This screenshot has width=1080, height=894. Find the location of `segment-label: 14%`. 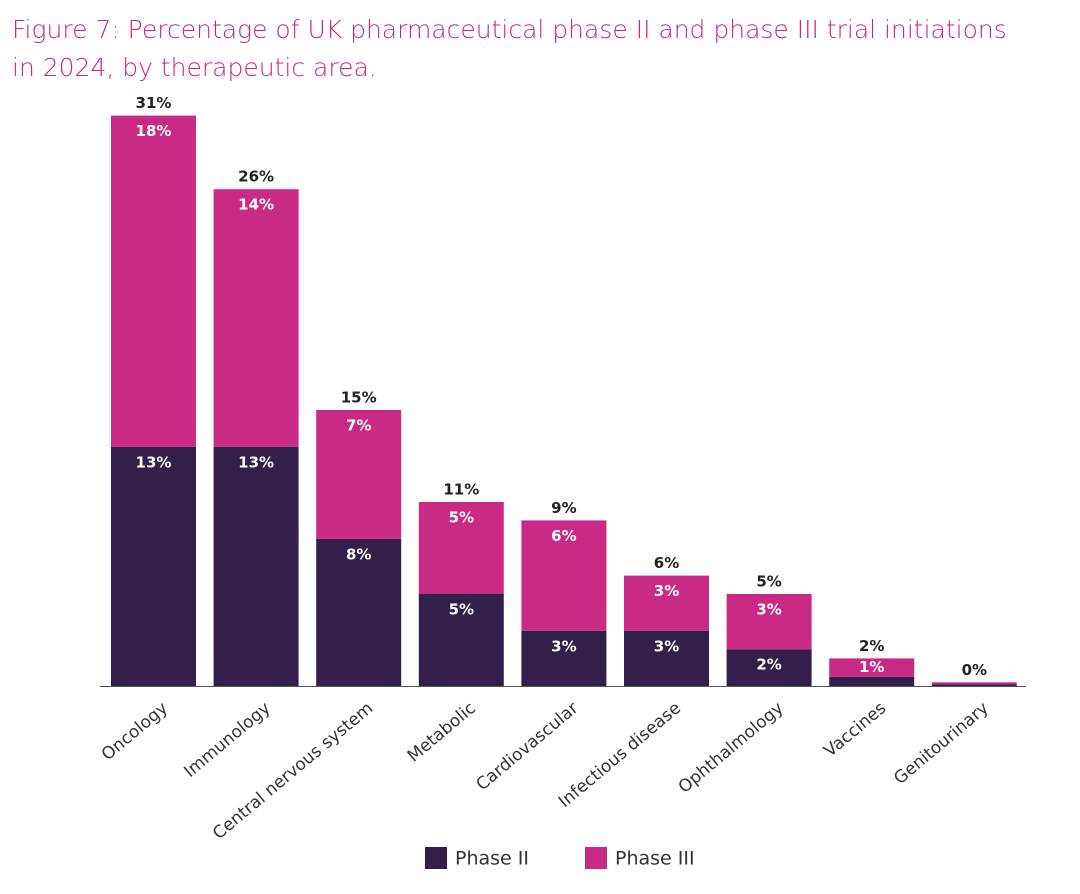

segment-label: 14% is located at coordinates (256, 205).